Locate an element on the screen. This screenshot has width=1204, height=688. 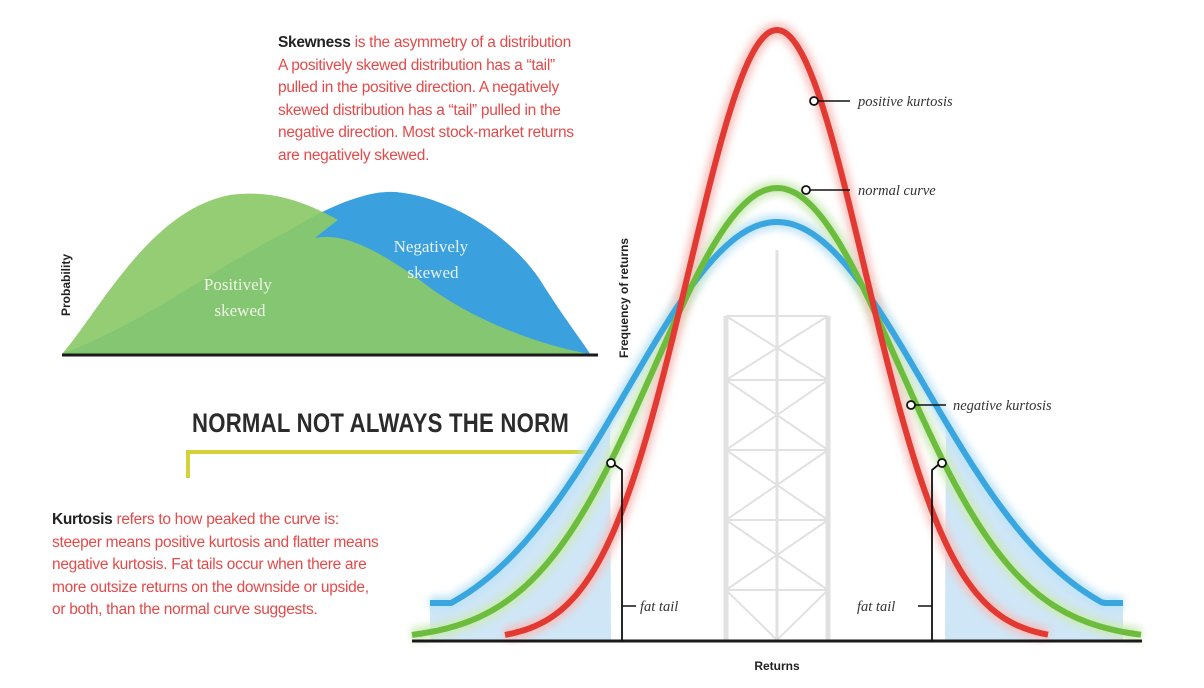
tower-graphic is located at coordinates (777, 445).